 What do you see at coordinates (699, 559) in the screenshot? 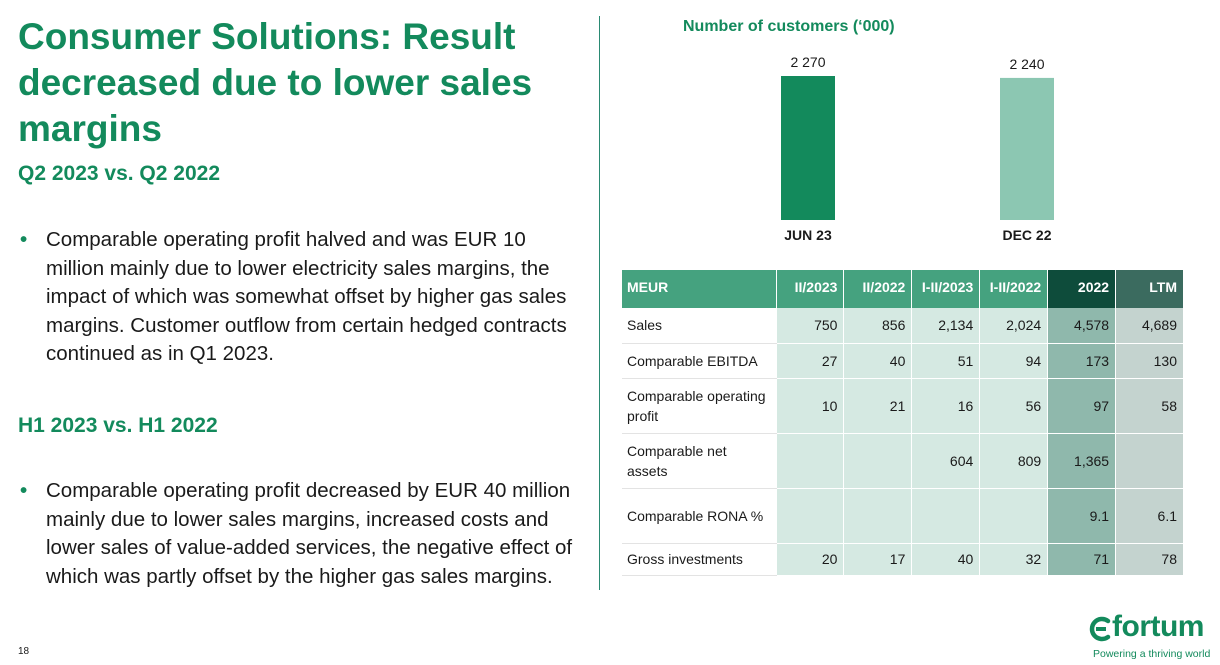
I see `row-label: Gross investments` at bounding box center [699, 559].